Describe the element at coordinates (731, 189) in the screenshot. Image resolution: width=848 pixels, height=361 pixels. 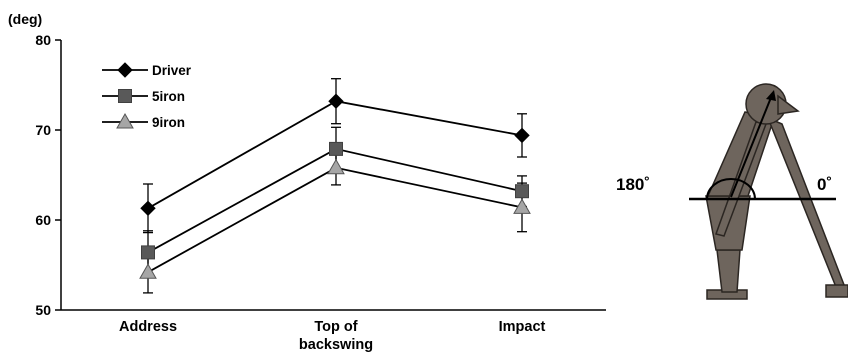
I see `angle-arc` at that location.